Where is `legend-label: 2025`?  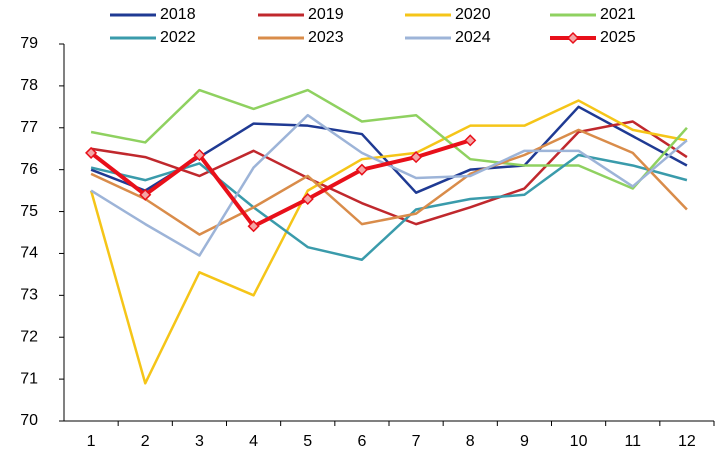
legend-label: 2025 is located at coordinates (618, 37).